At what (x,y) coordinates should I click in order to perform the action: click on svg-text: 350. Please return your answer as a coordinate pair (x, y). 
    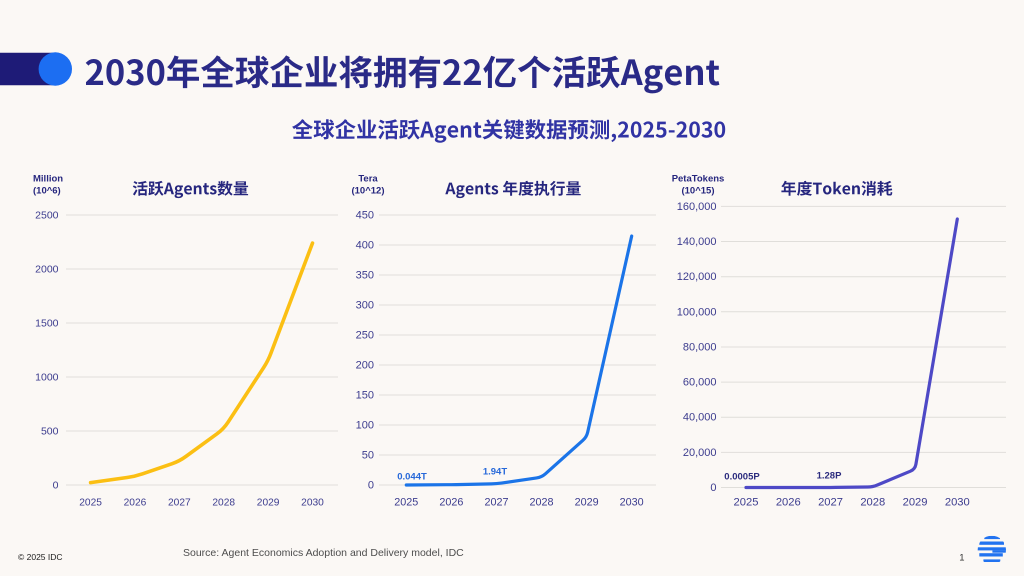
    Looking at the image, I should click on (365, 276).